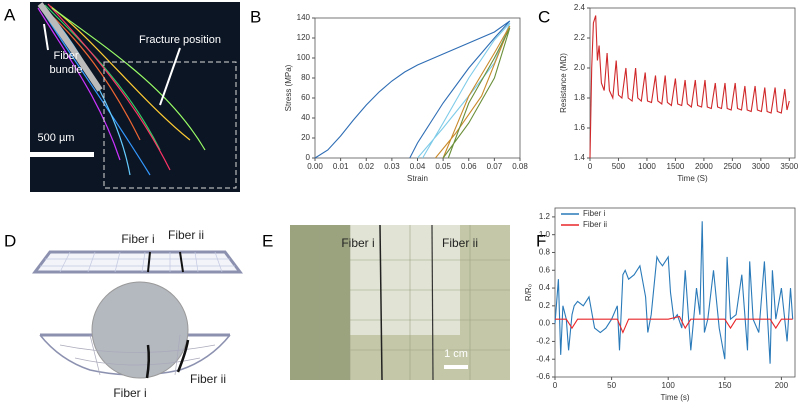 The image size is (800, 413). What do you see at coordinates (545, 269) in the screenshot?
I see `y-tick-label: 0.6` at bounding box center [545, 269].